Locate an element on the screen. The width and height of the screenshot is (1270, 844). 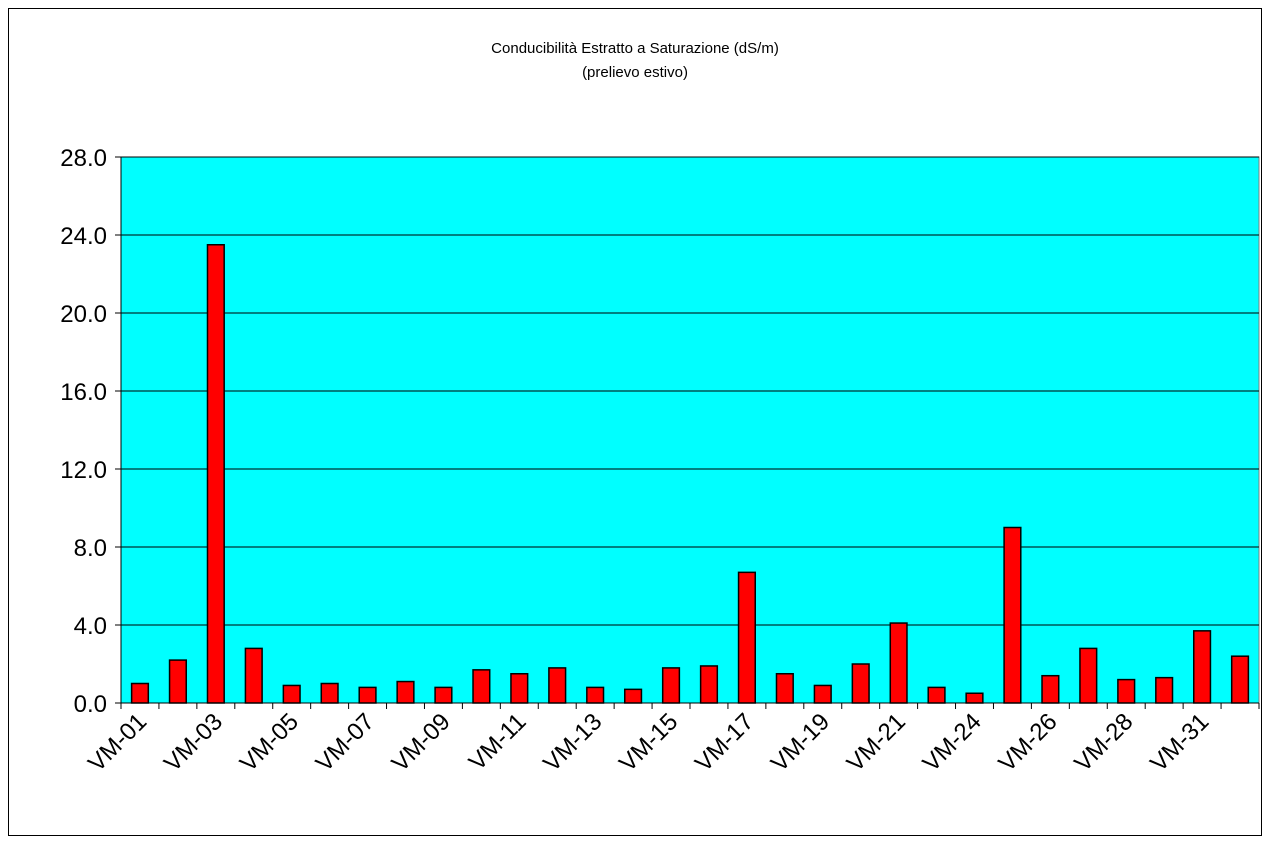
y-tick-label: 24.0 is located at coordinates (83, 236).